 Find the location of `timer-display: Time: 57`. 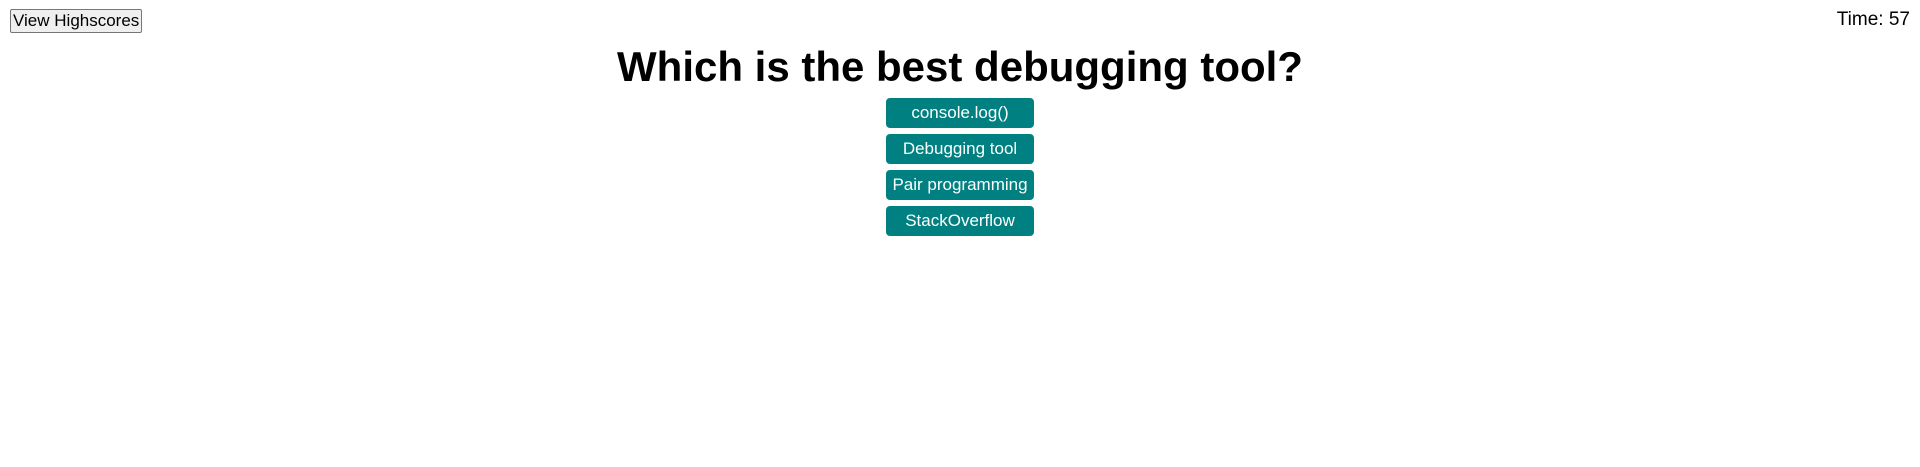

timer-display: Time: 57 is located at coordinates (1873, 19).